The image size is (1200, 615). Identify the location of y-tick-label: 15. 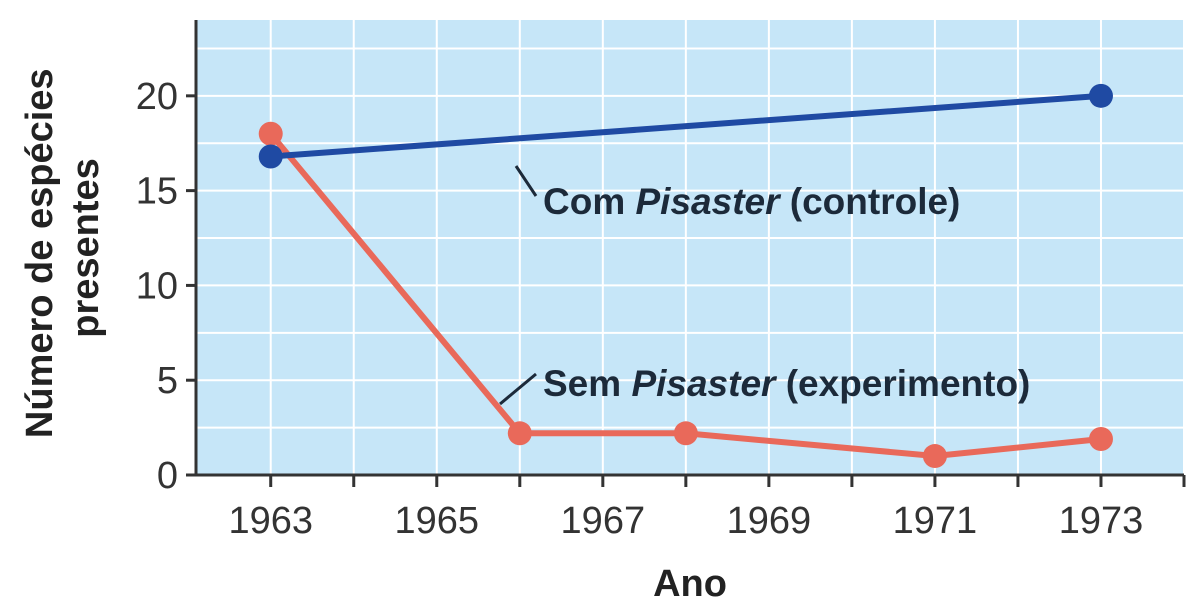
(157, 192).